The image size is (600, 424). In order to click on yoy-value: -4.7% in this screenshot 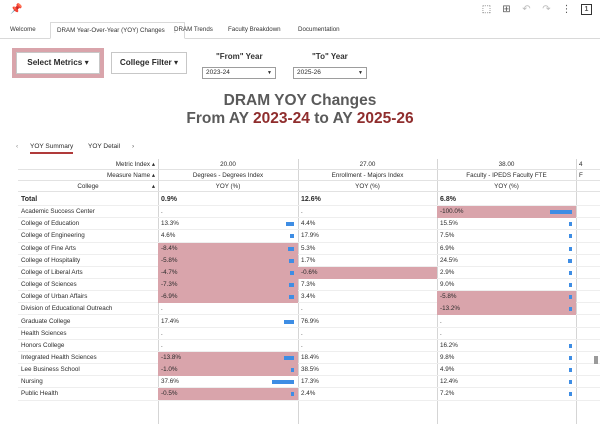, I will do `click(169, 272)`.